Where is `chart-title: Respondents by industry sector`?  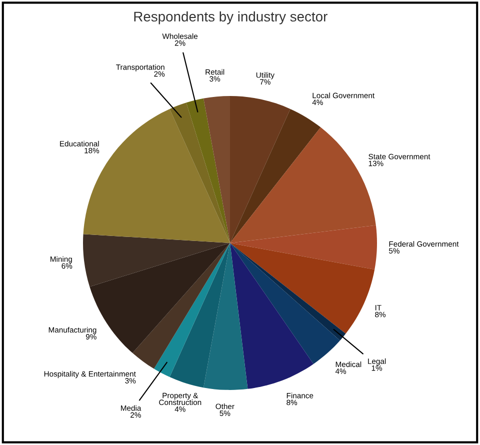
chart-title: Respondents by industry sector is located at coordinates (231, 17).